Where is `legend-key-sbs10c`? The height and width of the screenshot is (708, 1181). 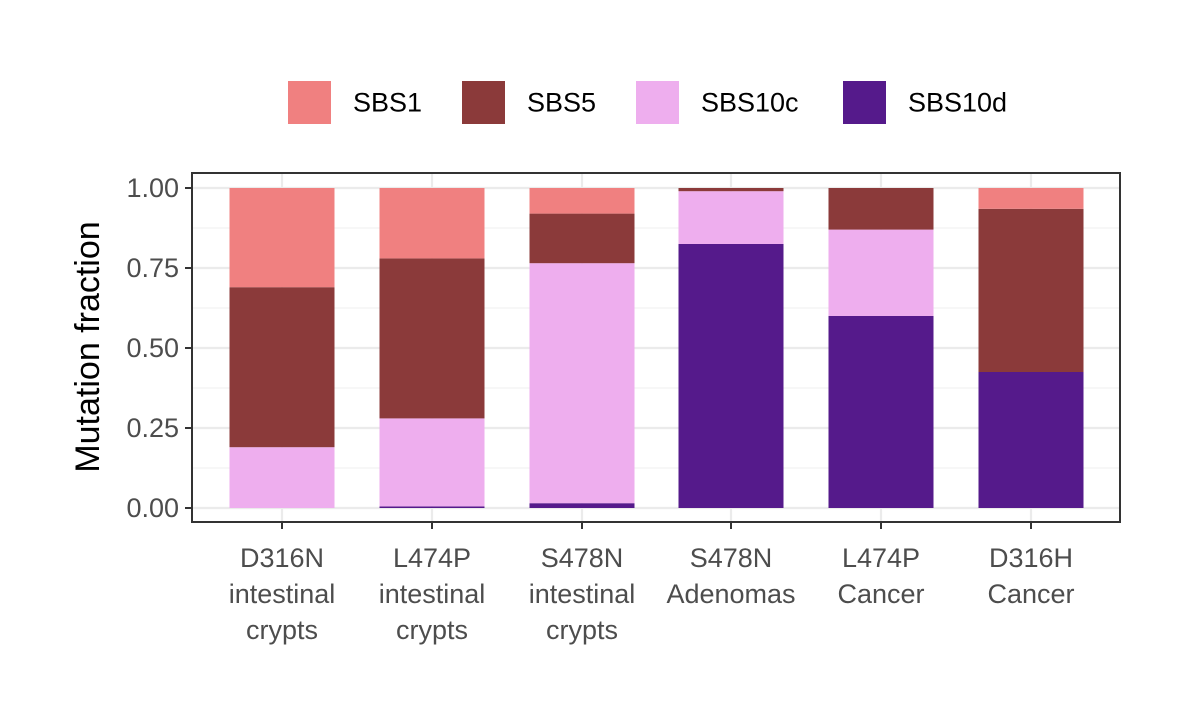
legend-key-sbs10c is located at coordinates (657, 102).